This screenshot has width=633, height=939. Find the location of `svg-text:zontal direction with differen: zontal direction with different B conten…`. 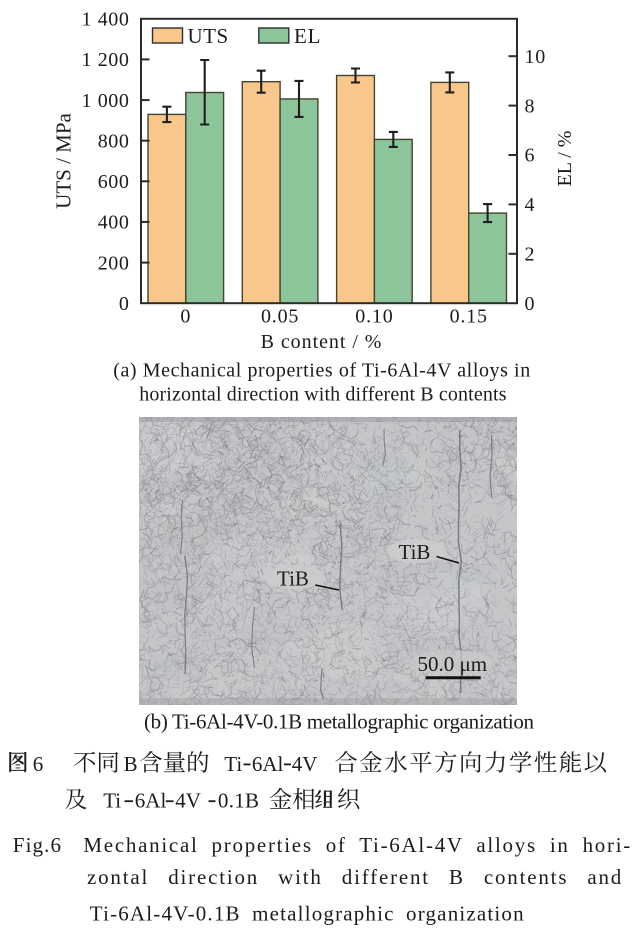

svg-text:zontal direction with differen: zontal direction with different B conten… is located at coordinates (354, 877).